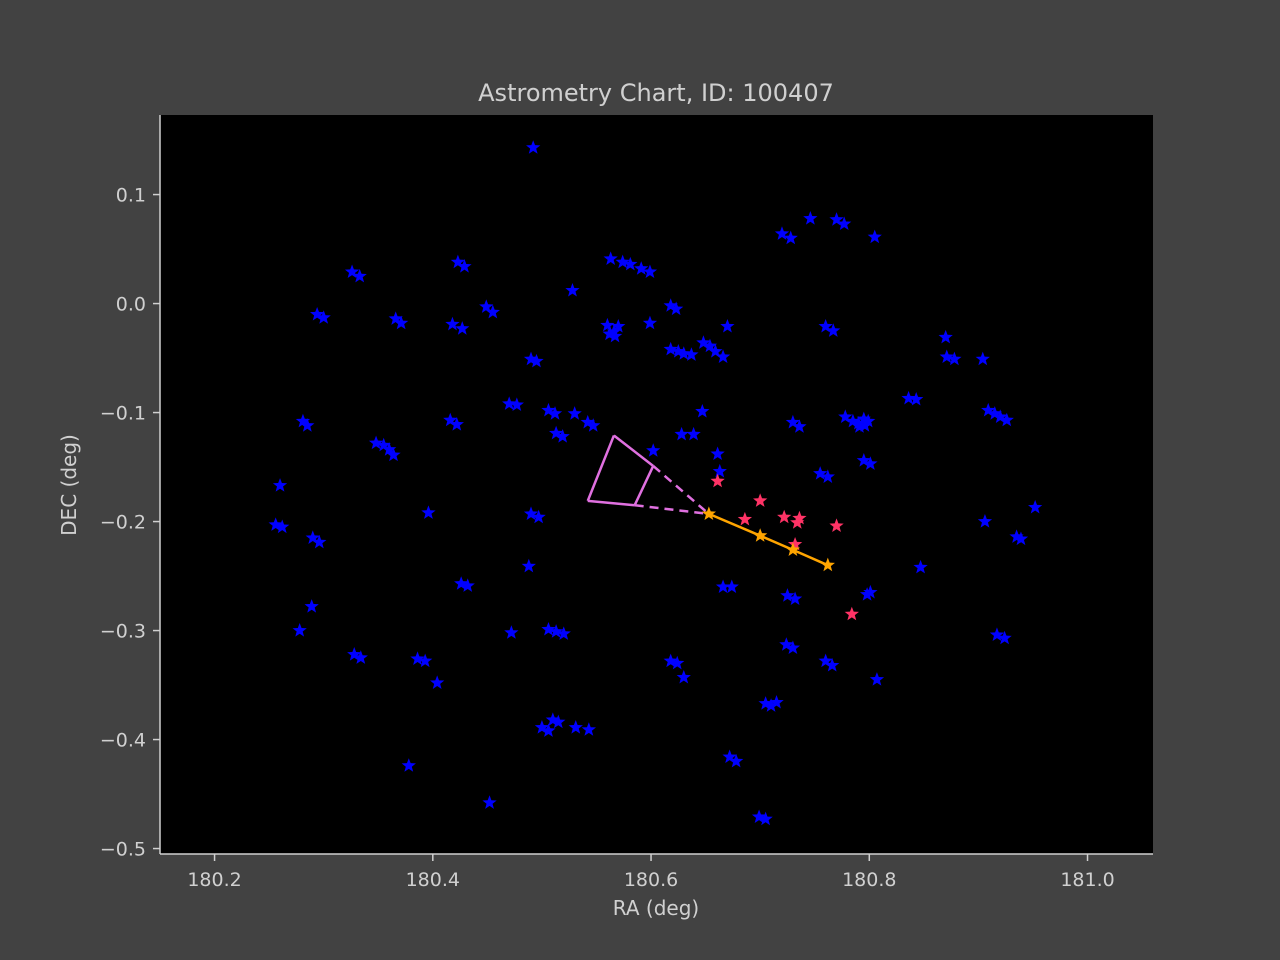 This screenshot has width=1280, height=960. Describe the element at coordinates (633, 450) in the screenshot. I see `fov-side-edge` at that location.